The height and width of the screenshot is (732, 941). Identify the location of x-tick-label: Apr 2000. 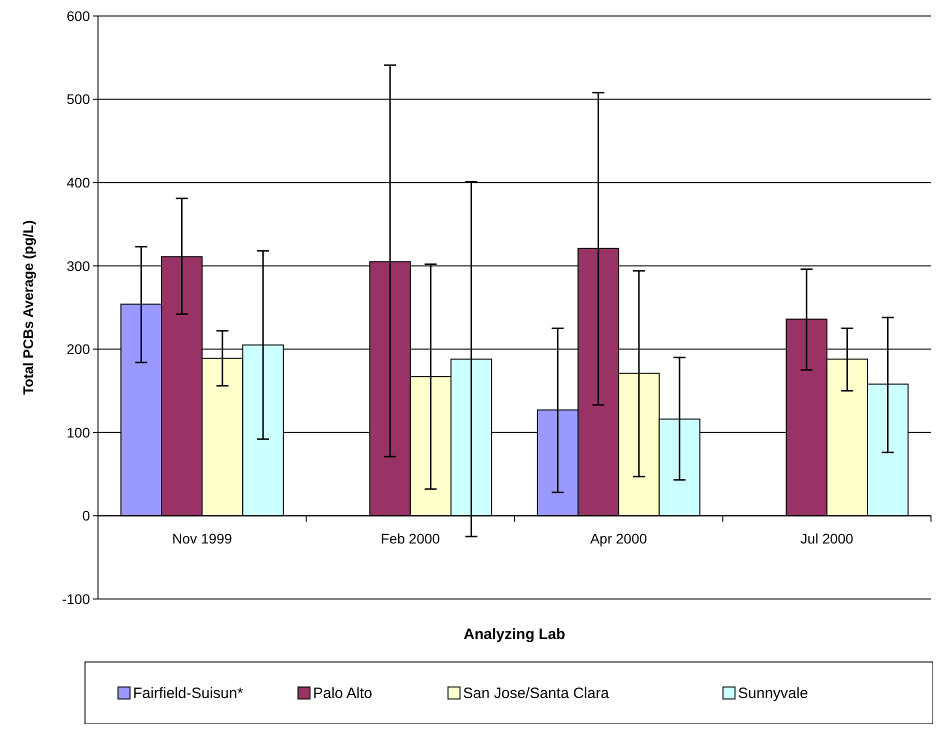
(619, 538).